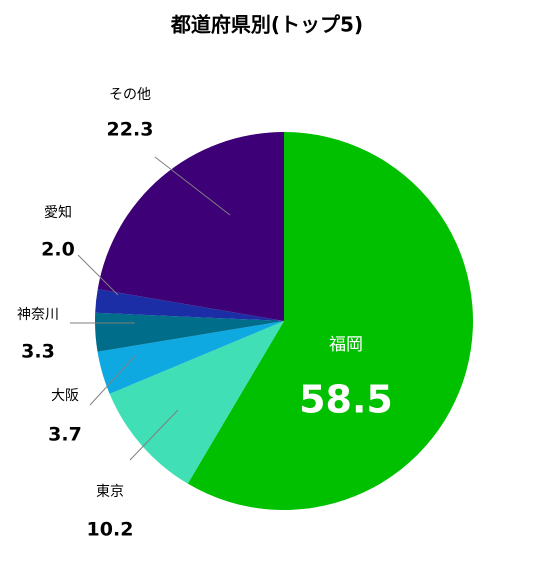  Describe the element at coordinates (130, 95) in the screenshot. I see `slice-label: その他` at that location.